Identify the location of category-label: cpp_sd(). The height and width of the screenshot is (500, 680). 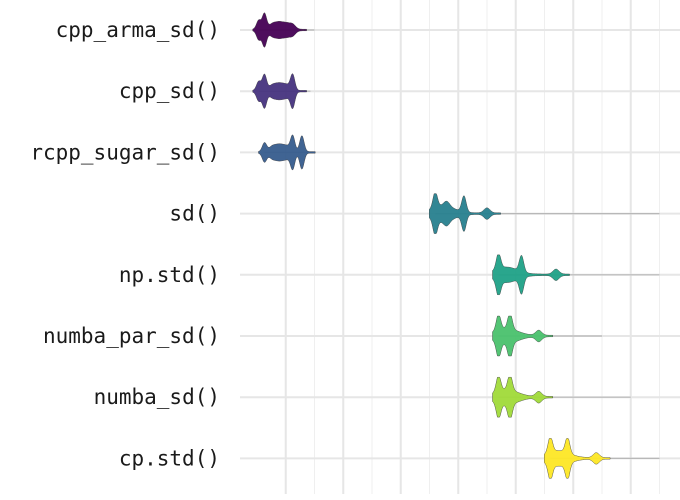
(169, 91).